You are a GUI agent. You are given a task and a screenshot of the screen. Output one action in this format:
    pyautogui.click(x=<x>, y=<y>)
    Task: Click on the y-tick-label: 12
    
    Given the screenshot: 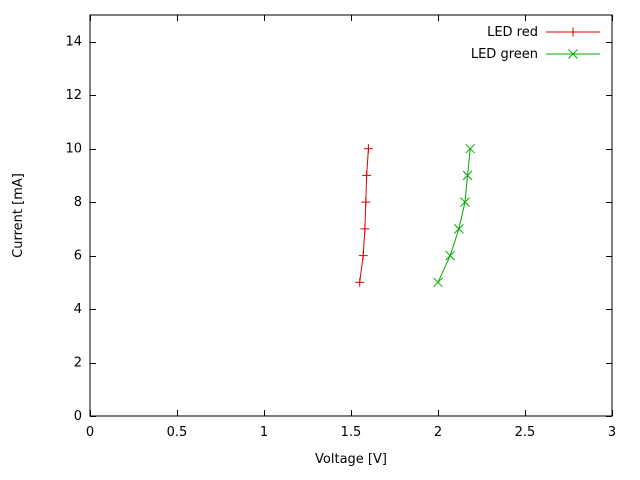 What is the action you would take?
    pyautogui.click(x=73, y=95)
    